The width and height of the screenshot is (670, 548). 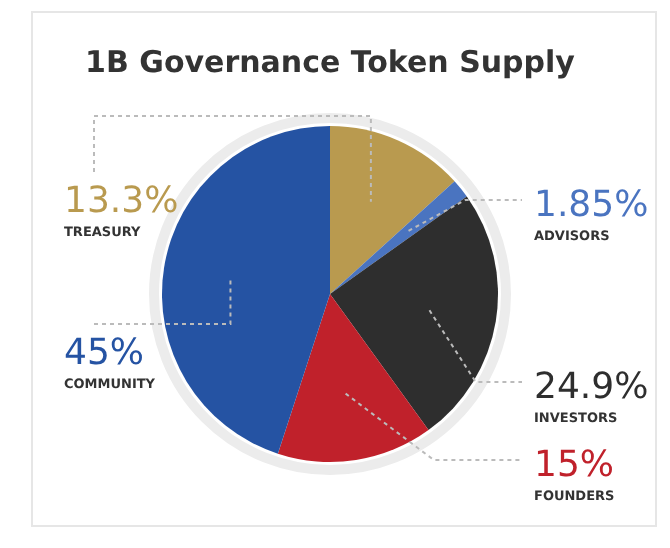 I want to click on data-label: 13.3%, so click(x=121, y=201).